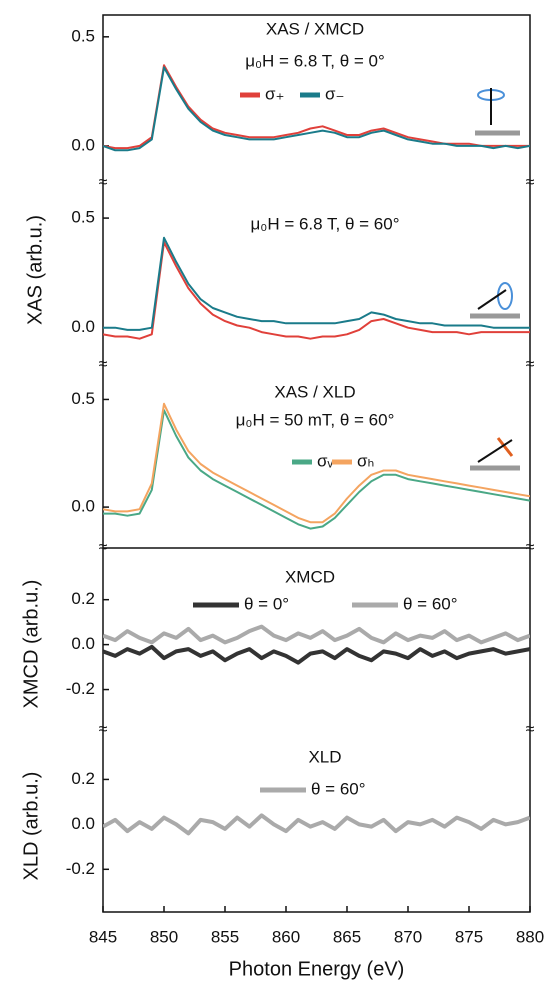 The height and width of the screenshot is (985, 551). Describe the element at coordinates (314, 391) in the screenshot. I see `panel-title: XAS / XLD` at that location.